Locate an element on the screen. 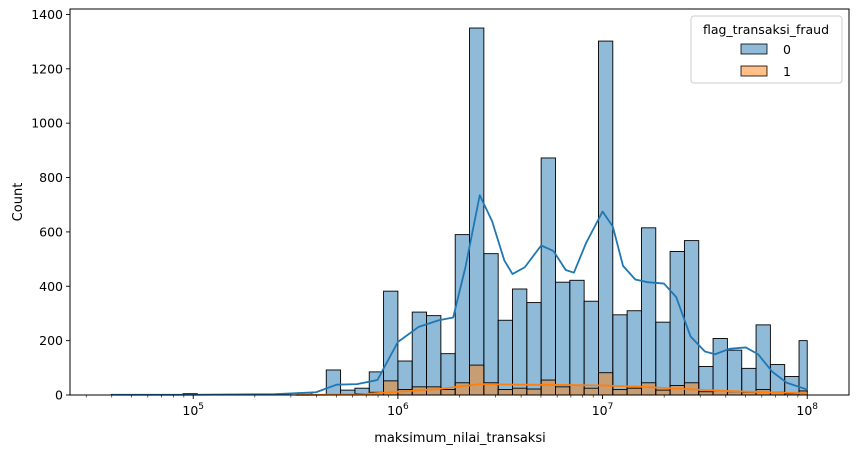 This screenshot has height=453, width=859. y-axis: 0 200 400 600 800 1000 1200 1400 is located at coordinates (50, 205).